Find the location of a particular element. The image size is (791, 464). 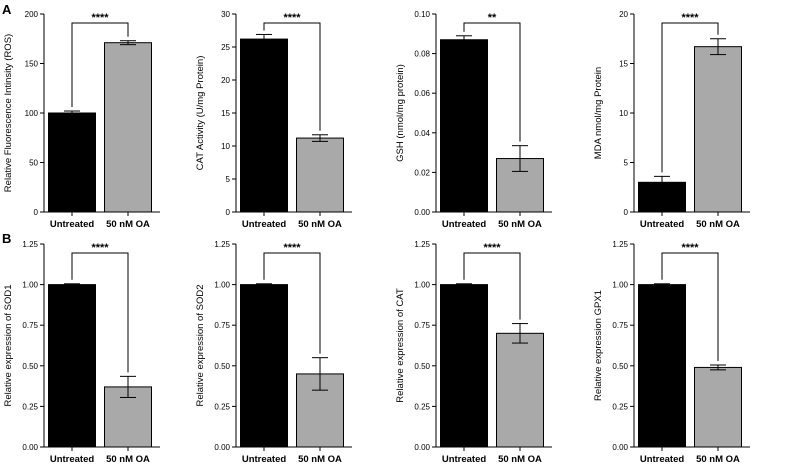

y-axis-label: MDA nmol/mg Protein is located at coordinates (598, 113).